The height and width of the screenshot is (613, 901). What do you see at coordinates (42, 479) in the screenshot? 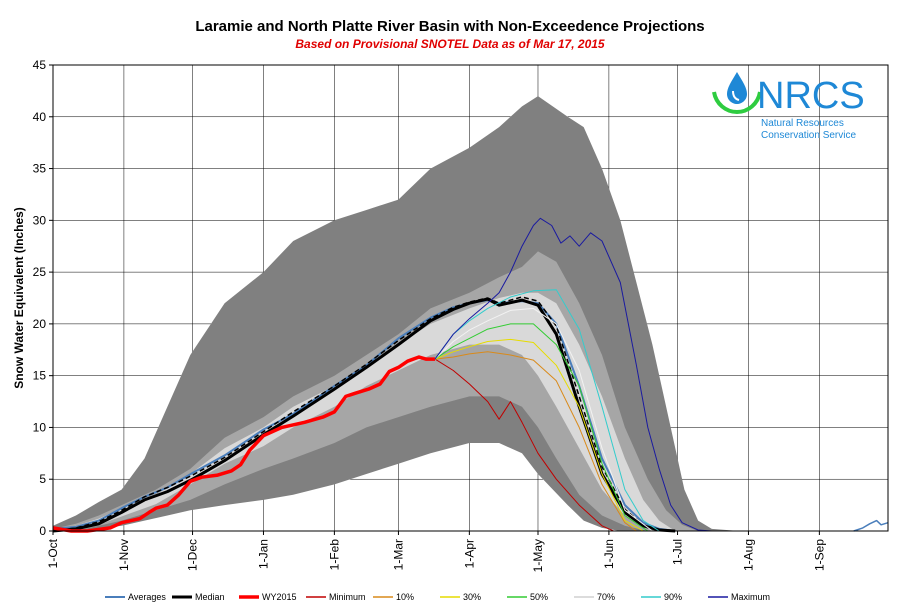
I see `y-tick-label: 5` at bounding box center [42, 479].